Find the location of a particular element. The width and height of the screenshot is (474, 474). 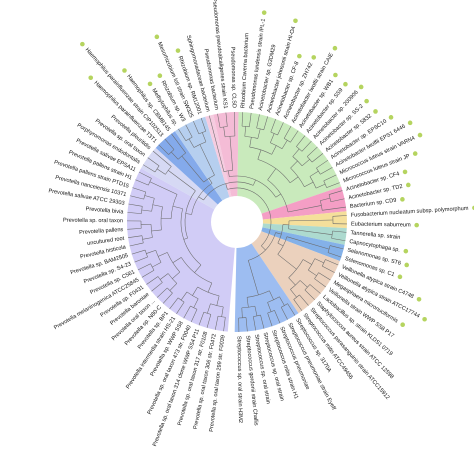

leaf-label: Prevotella pallens is located at coordinates (101, 231).